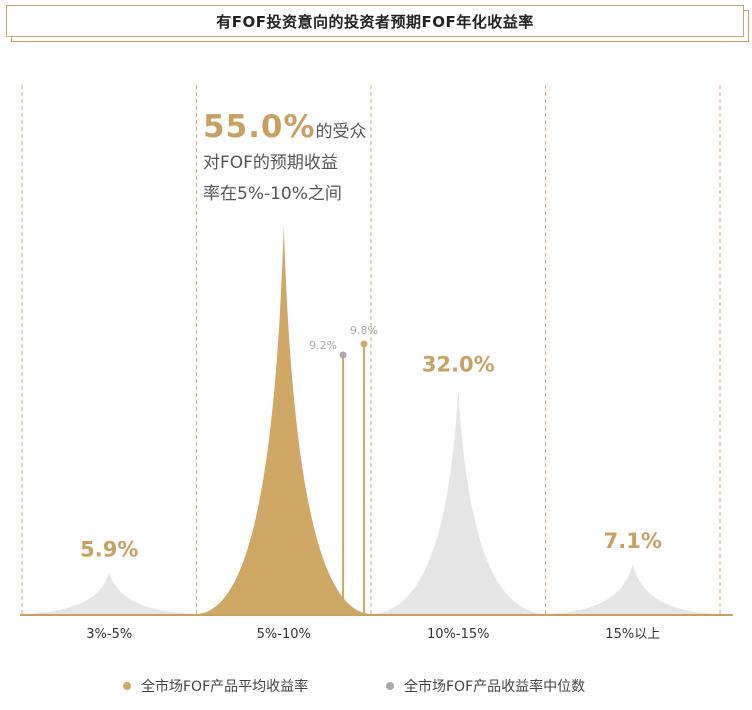 The height and width of the screenshot is (710, 752). Describe the element at coordinates (632, 634) in the screenshot. I see `category-label: 15%以上` at that location.